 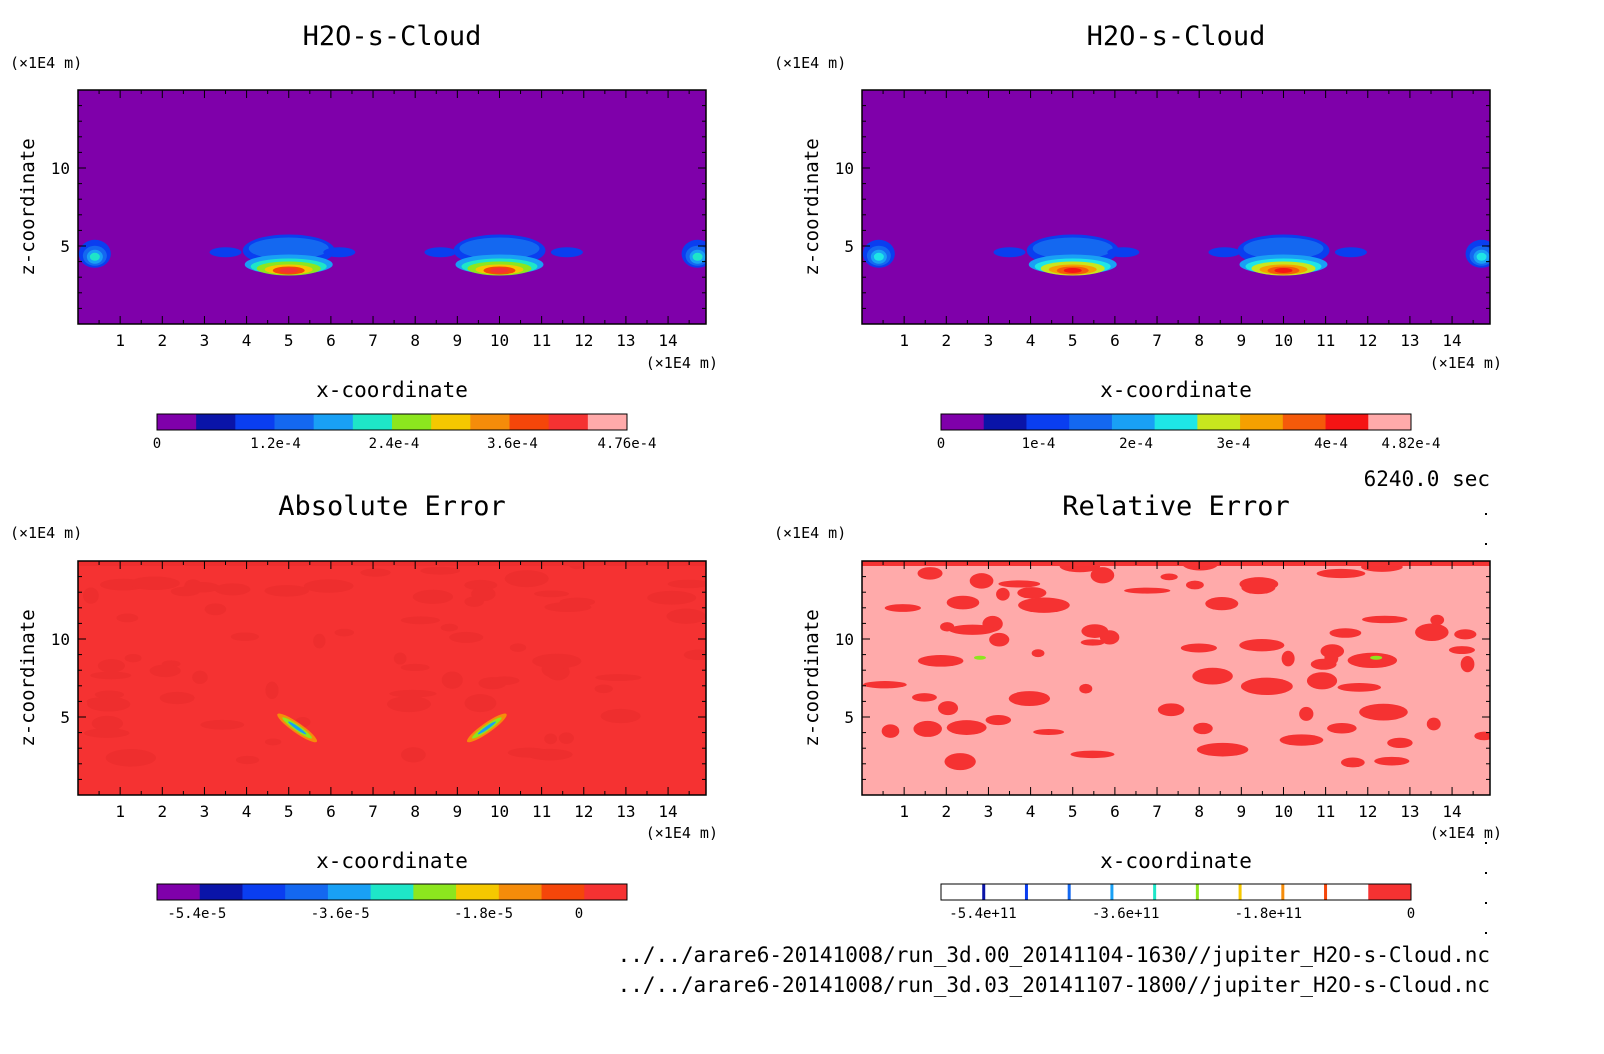 I want to click on colorbar-frame, so click(x=1176, y=892).